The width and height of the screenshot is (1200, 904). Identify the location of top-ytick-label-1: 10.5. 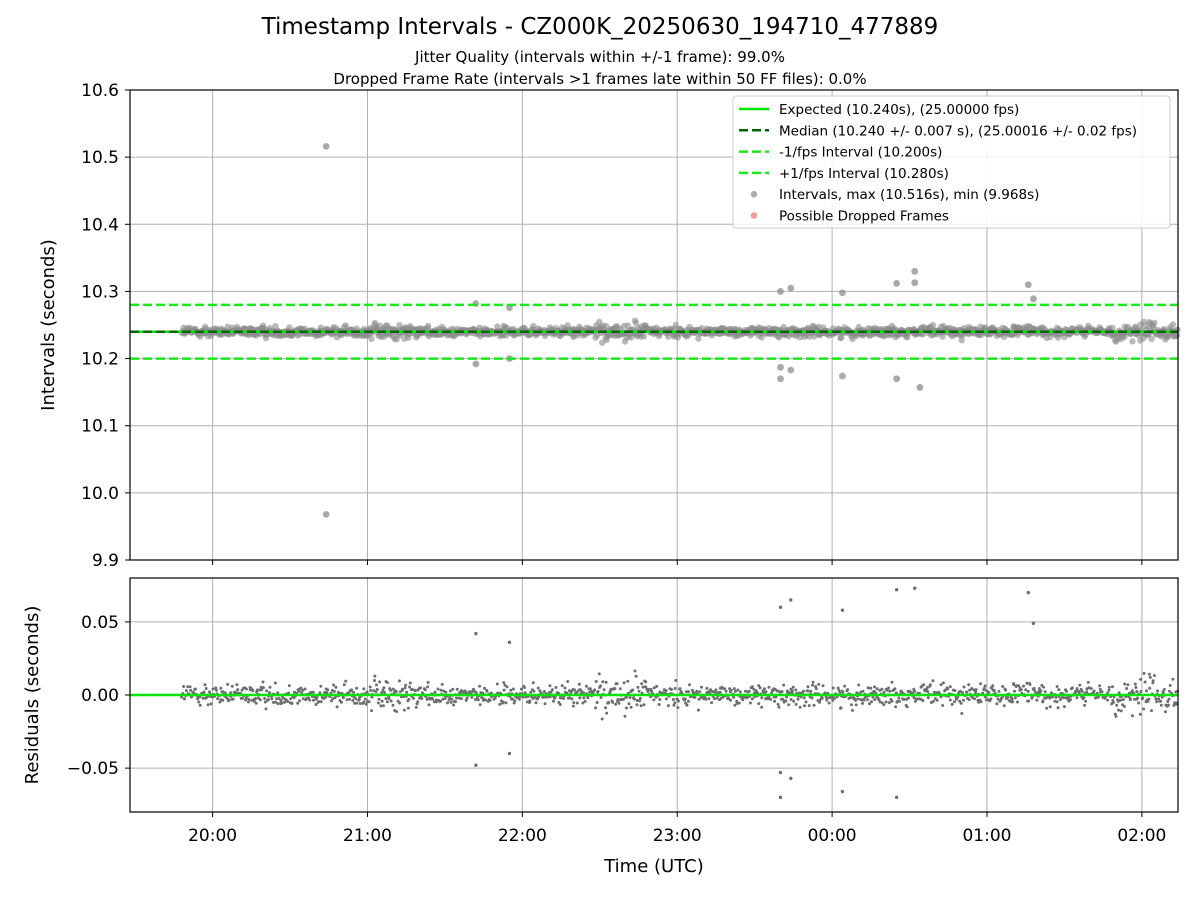
(100, 158).